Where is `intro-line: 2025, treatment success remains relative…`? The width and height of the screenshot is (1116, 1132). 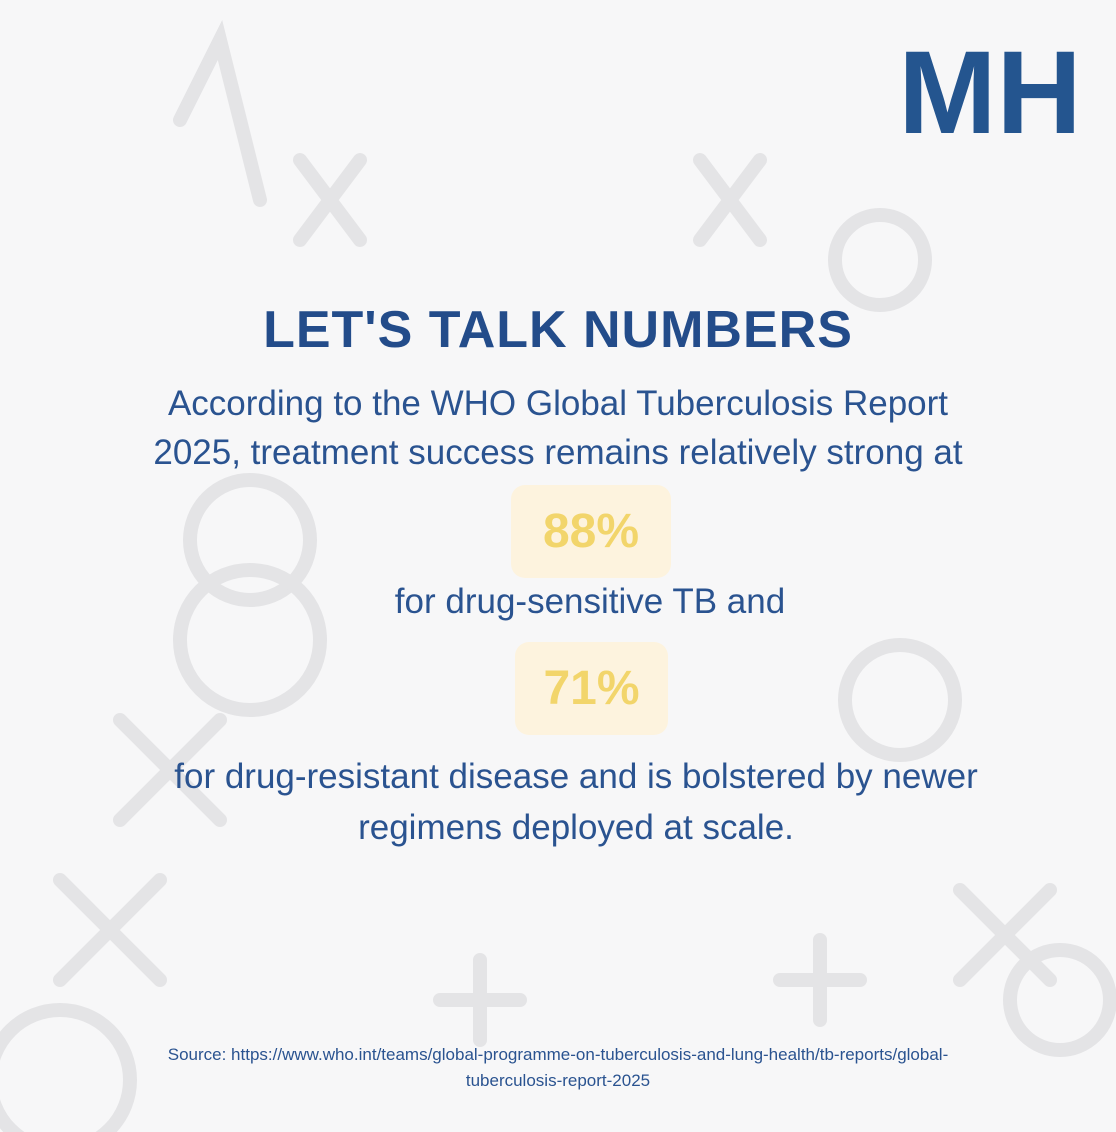 intro-line: 2025, treatment success remains relative… is located at coordinates (558, 452).